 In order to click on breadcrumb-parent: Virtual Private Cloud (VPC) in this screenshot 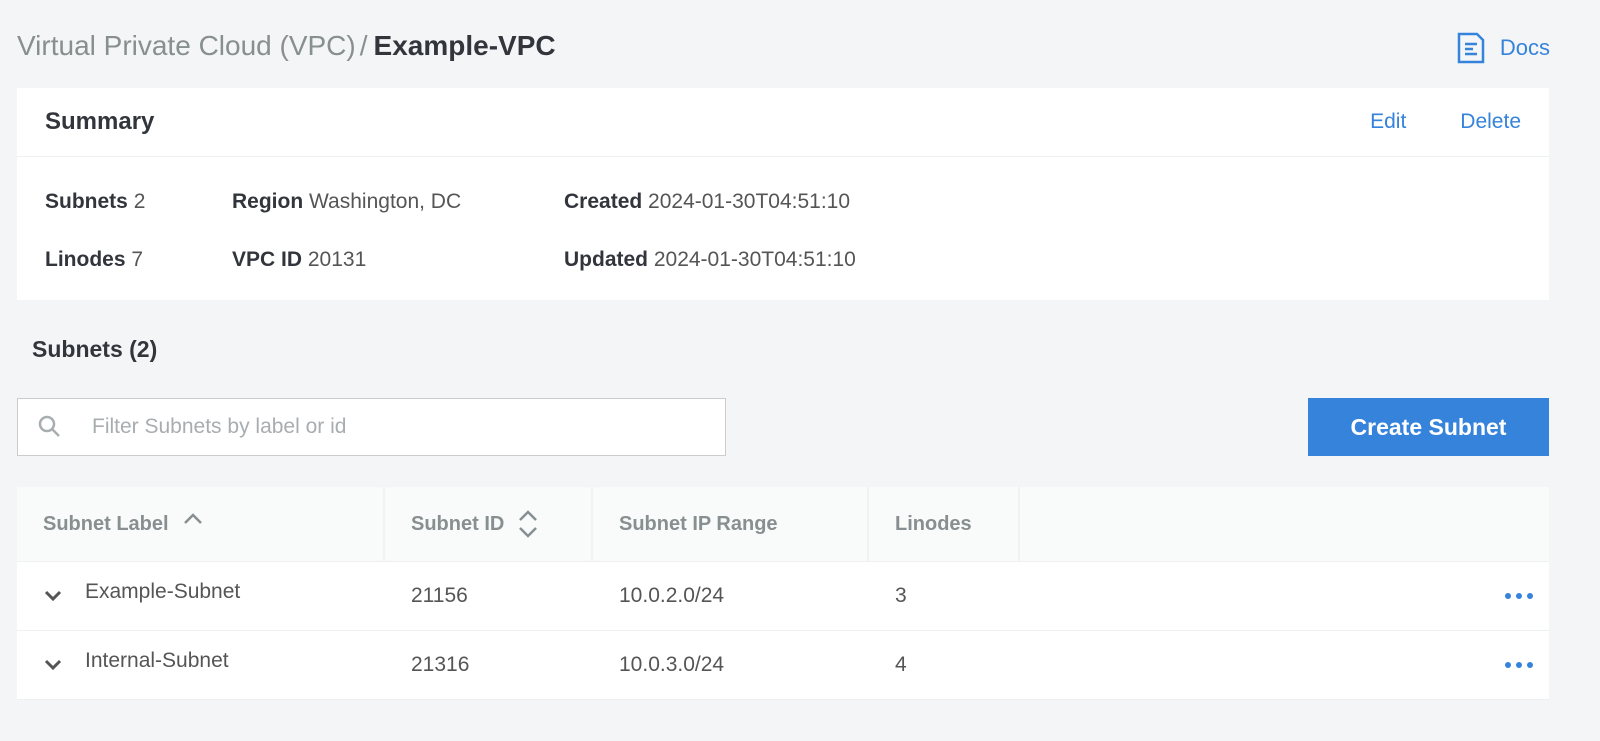, I will do `click(186, 45)`.